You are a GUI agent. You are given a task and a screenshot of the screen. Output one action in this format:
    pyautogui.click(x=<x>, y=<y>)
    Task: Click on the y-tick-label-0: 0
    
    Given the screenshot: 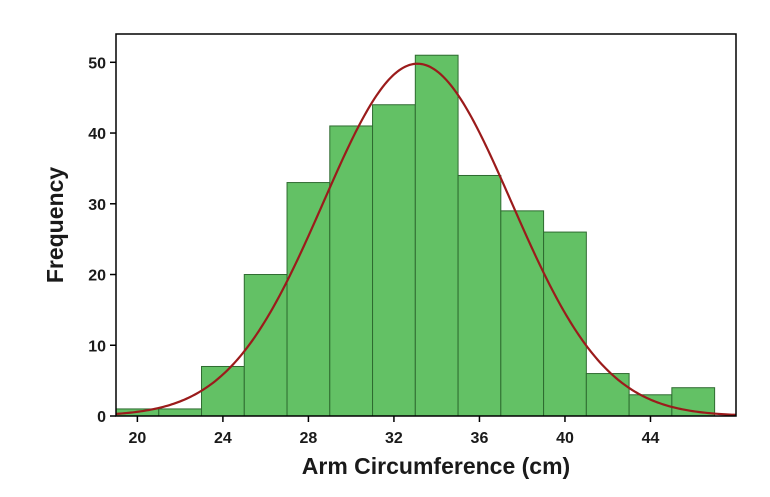 What is the action you would take?
    pyautogui.click(x=101, y=417)
    